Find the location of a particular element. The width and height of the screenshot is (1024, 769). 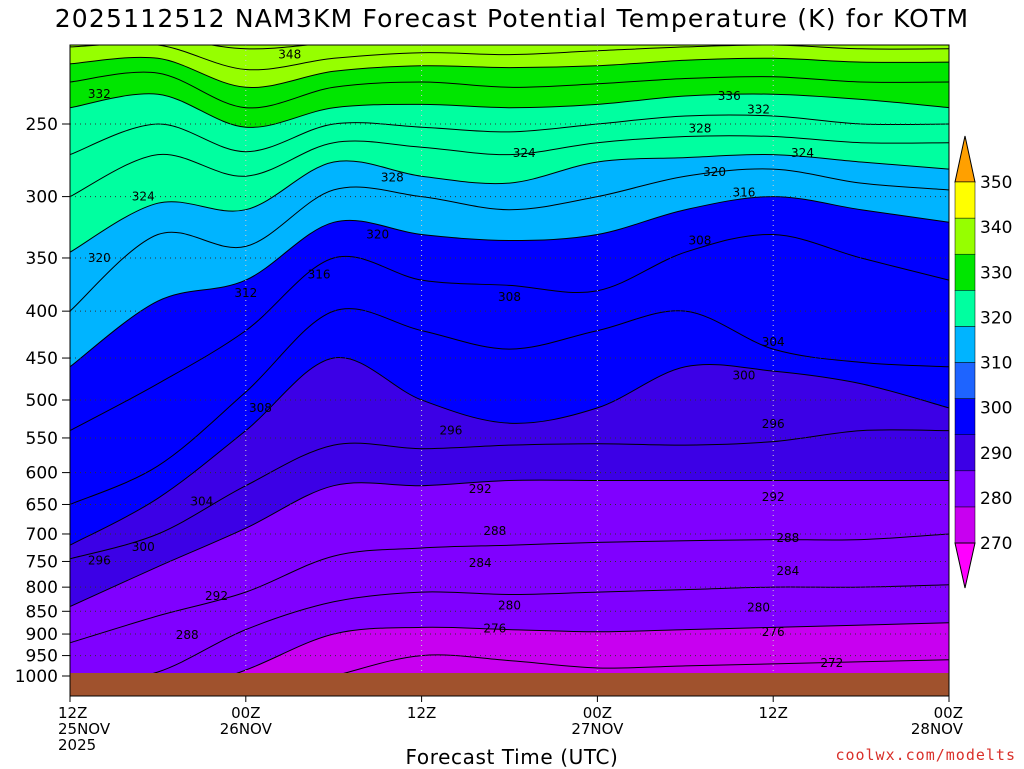

ytick-label: 850 is located at coordinates (42, 612).